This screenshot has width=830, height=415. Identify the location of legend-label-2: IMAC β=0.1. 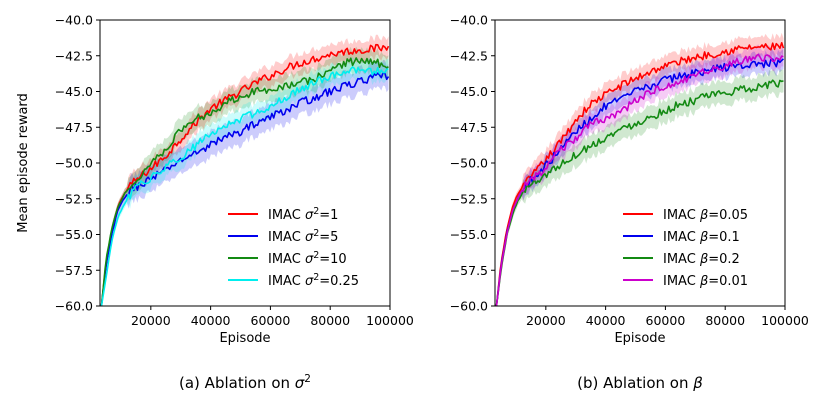
(701, 237).